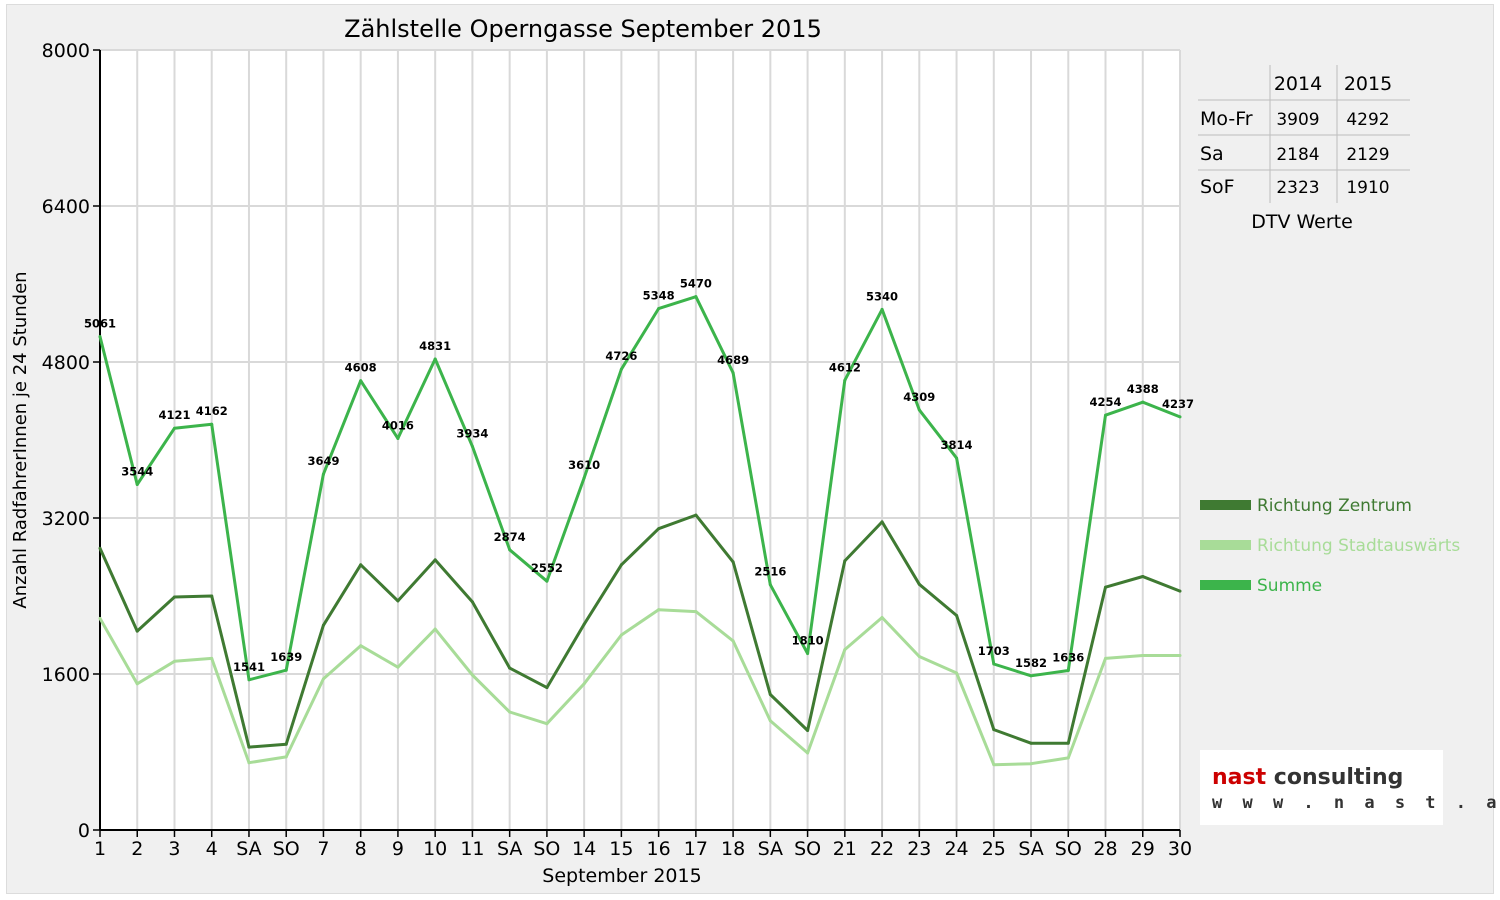  Describe the element at coordinates (100, 324) in the screenshot. I see `data-label: 5061` at that location.